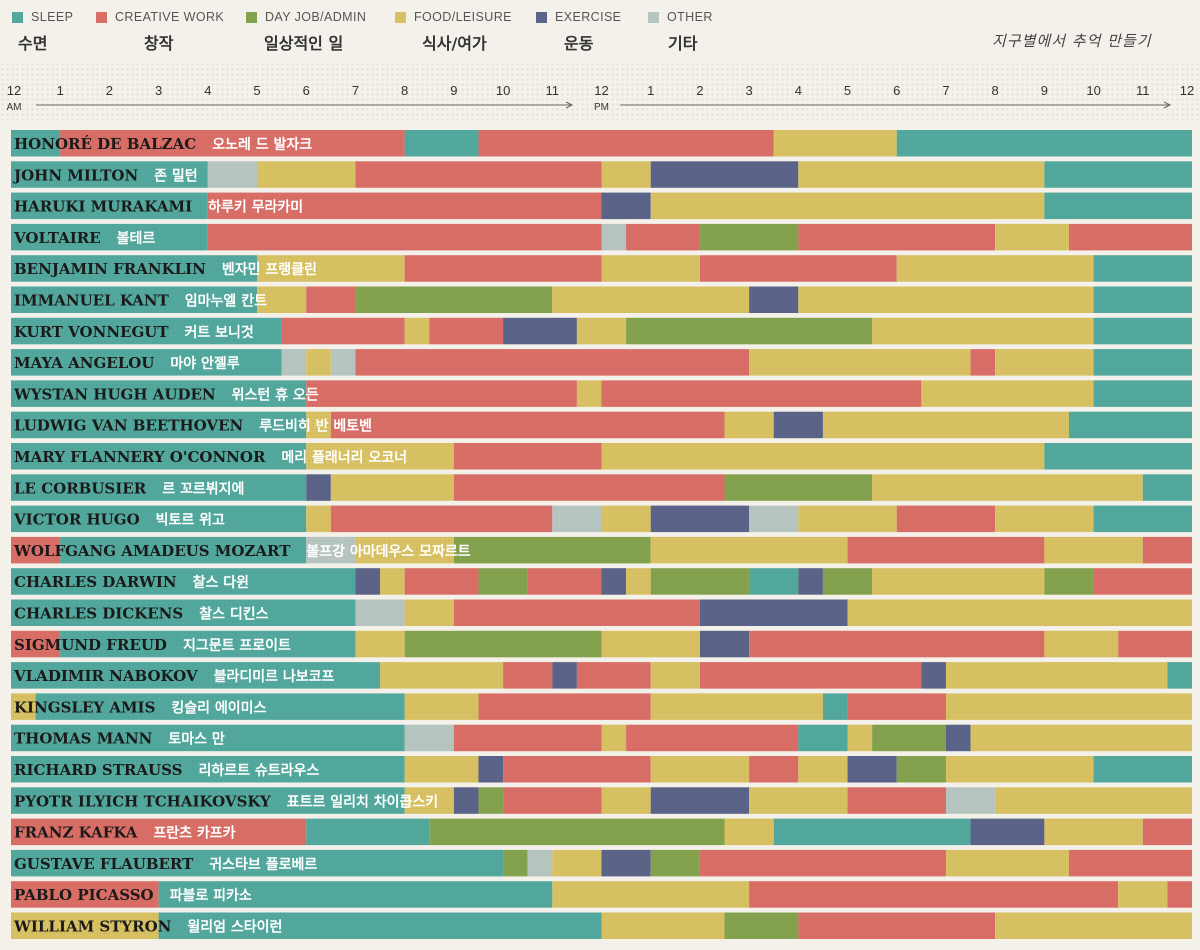  Describe the element at coordinates (219, 332) in the screenshot. I see `person-name-ko: 커트 보니것` at that location.